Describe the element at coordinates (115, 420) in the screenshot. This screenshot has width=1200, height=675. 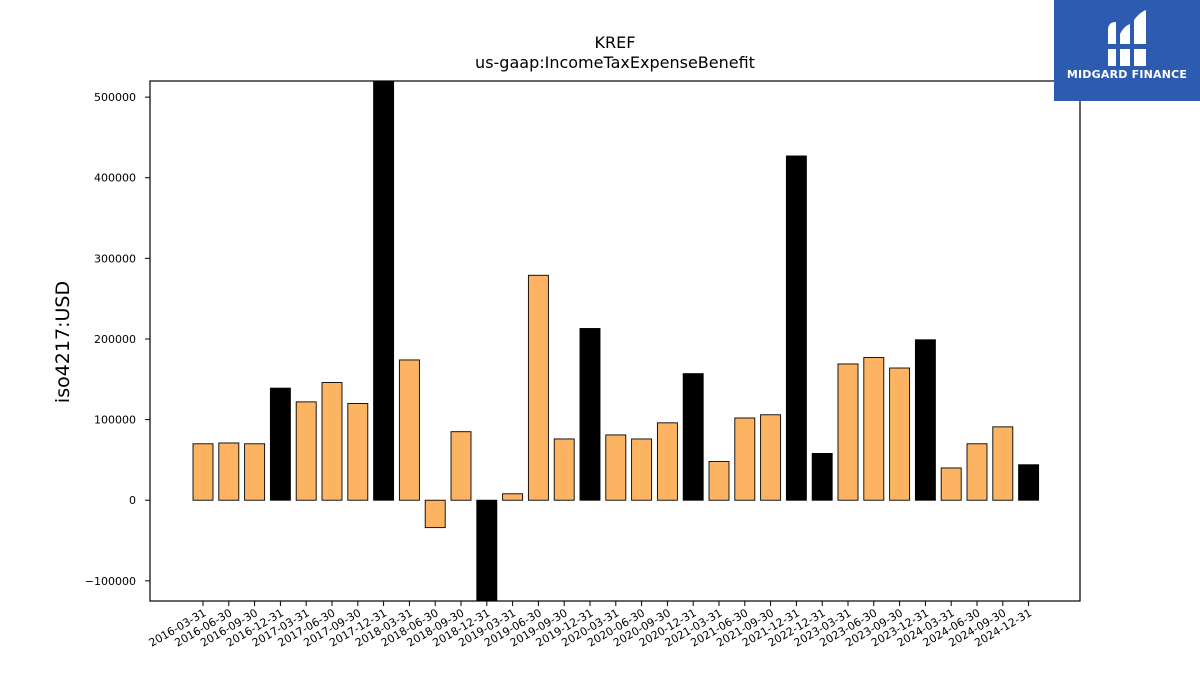
I see `y-tick-label: 100000` at that location.